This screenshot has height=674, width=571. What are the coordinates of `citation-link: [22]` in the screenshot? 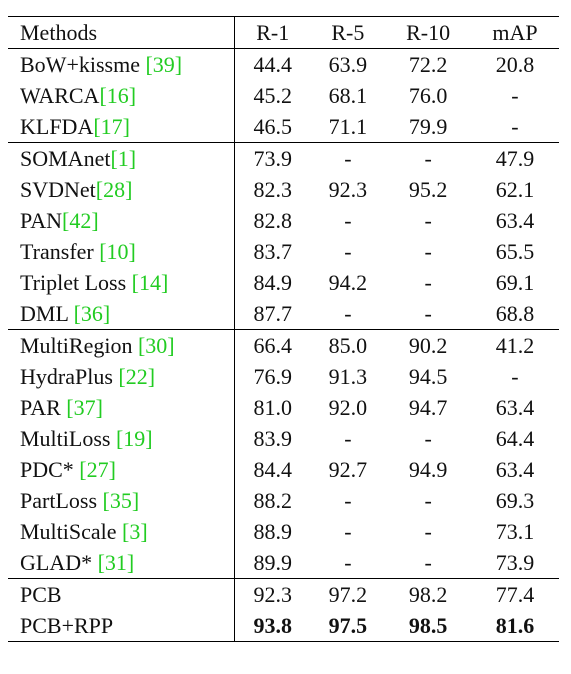 It's located at (137, 376).